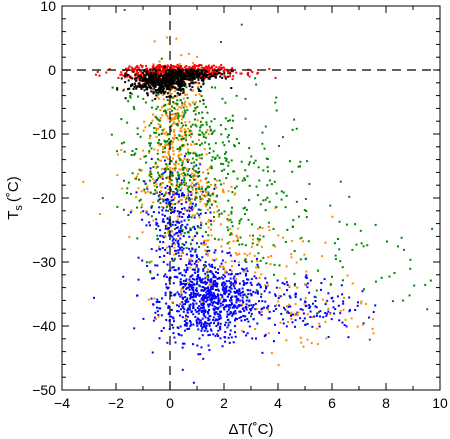 The image size is (450, 439). What do you see at coordinates (44, 198) in the screenshot?
I see `y-tick-label: −20` at bounding box center [44, 198].